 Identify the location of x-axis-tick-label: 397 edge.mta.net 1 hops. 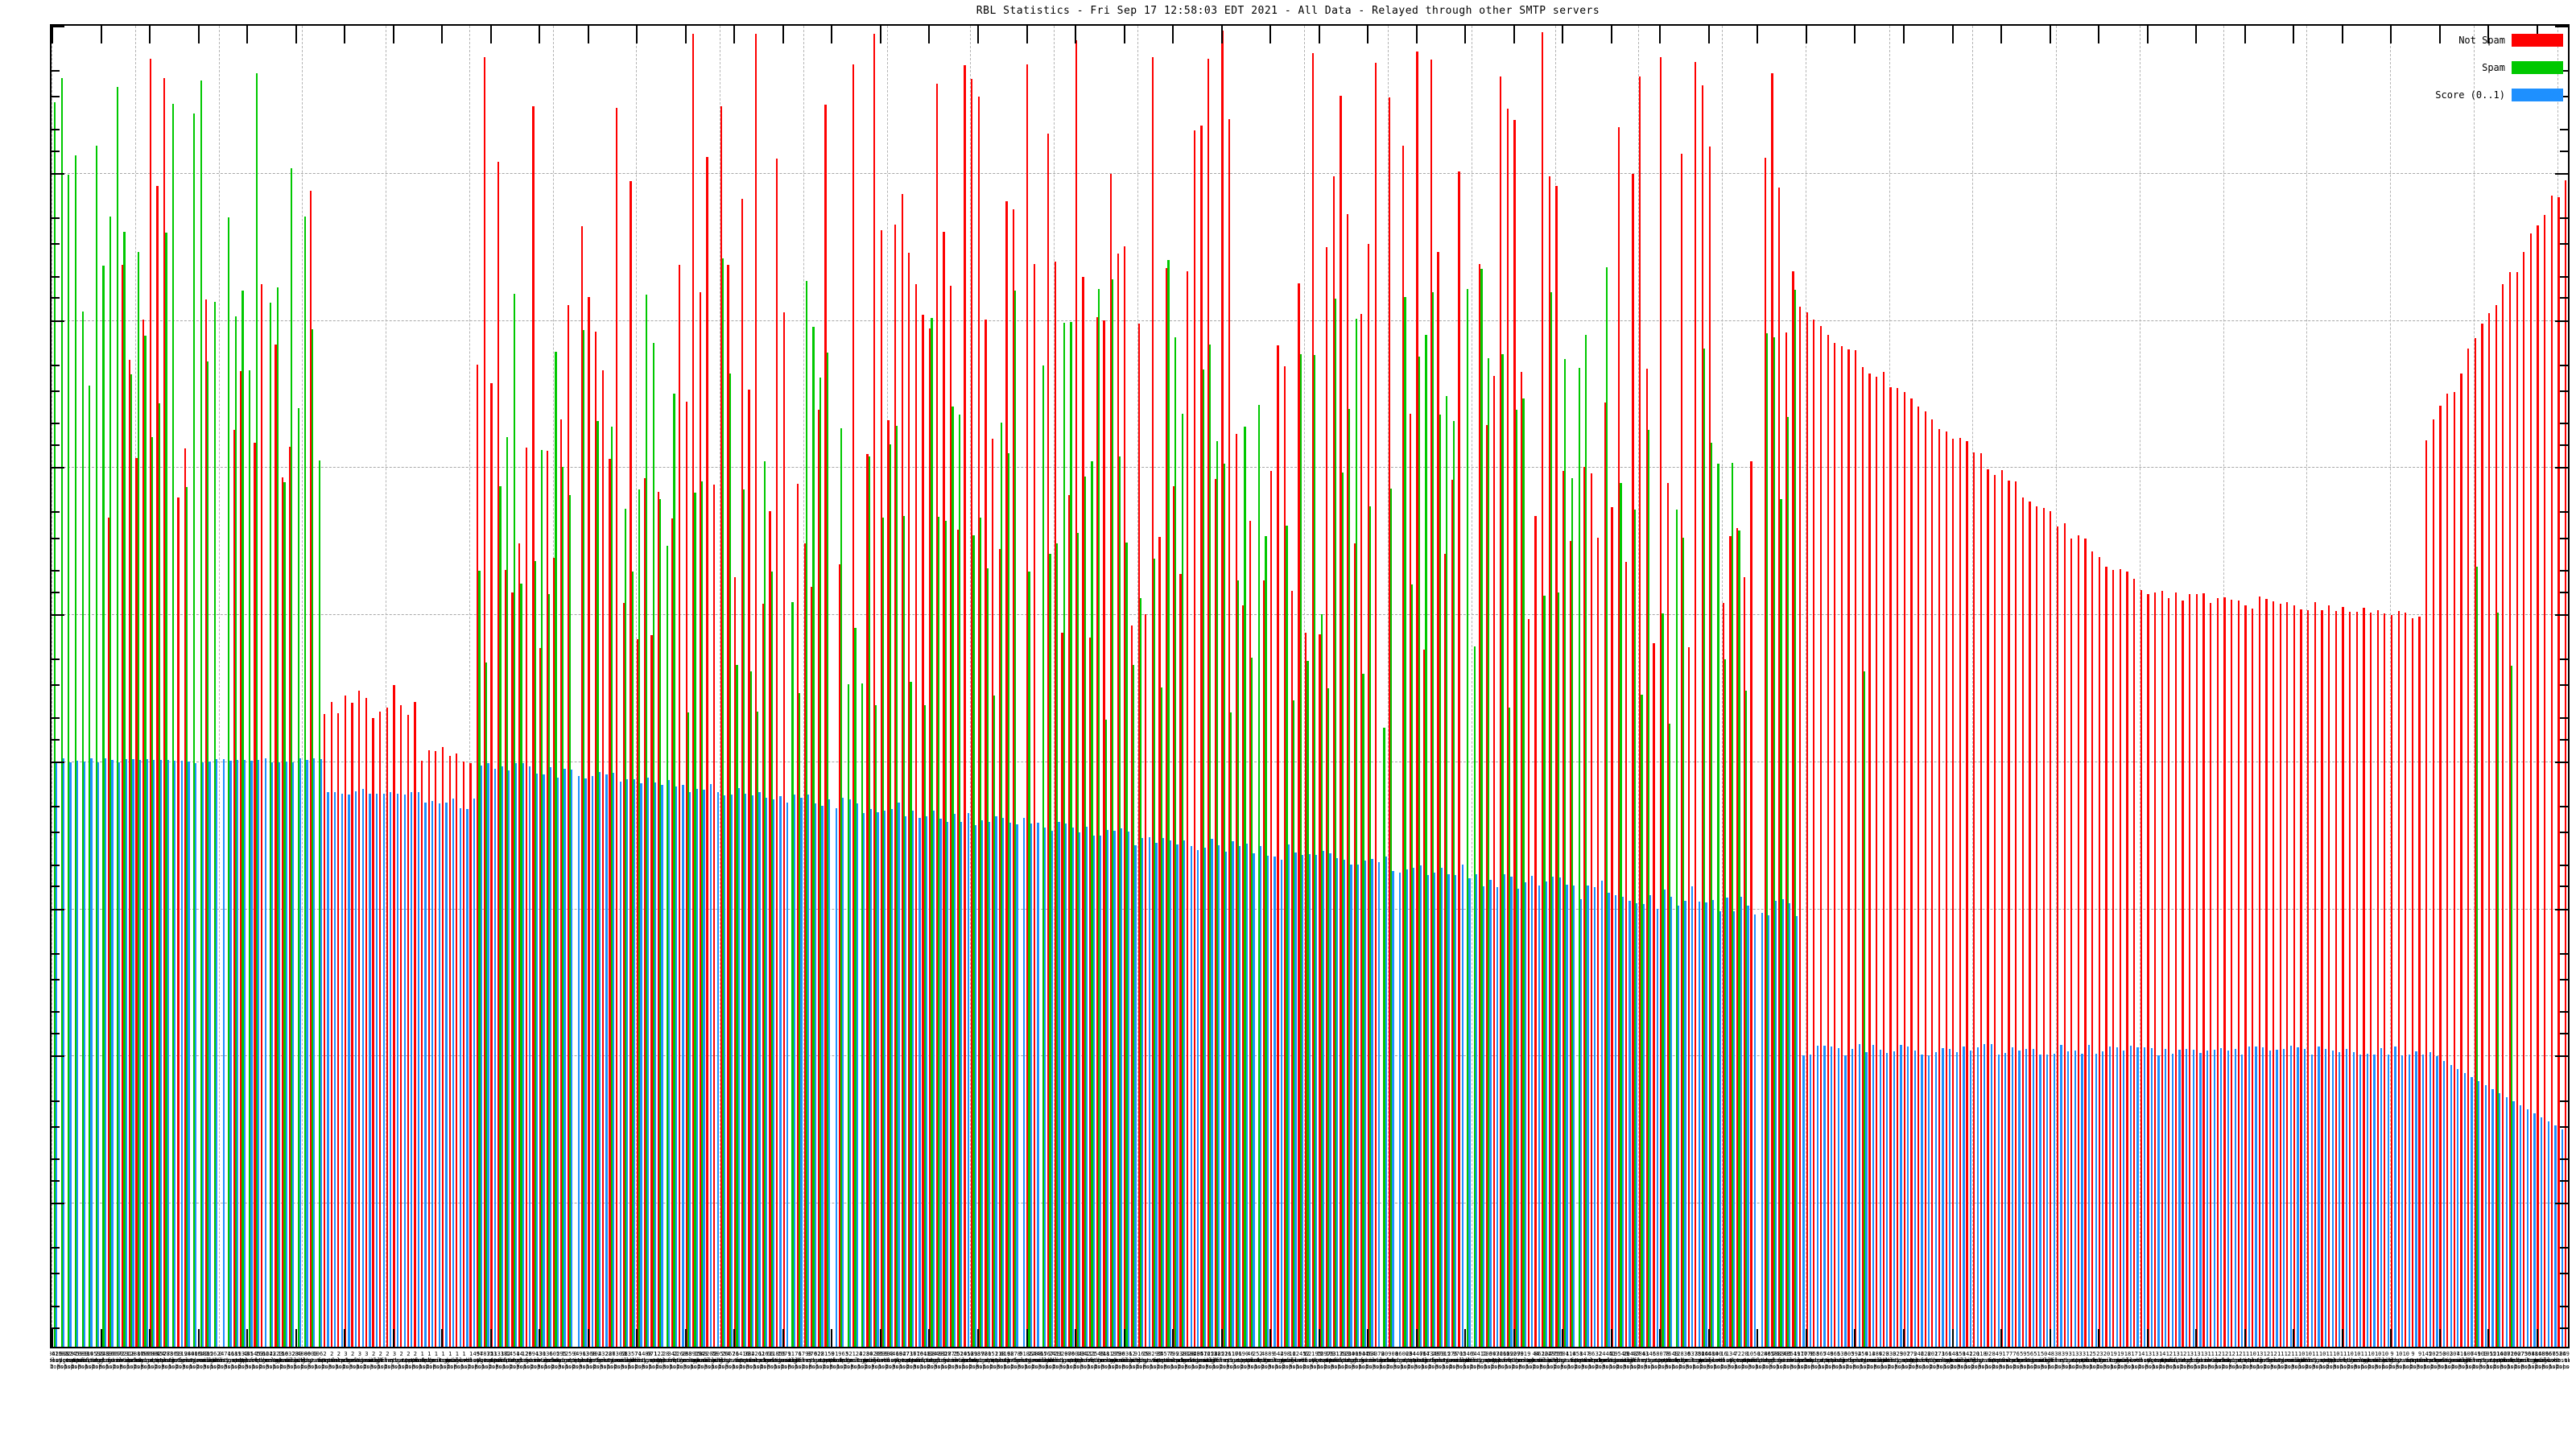
(1494, 1360).